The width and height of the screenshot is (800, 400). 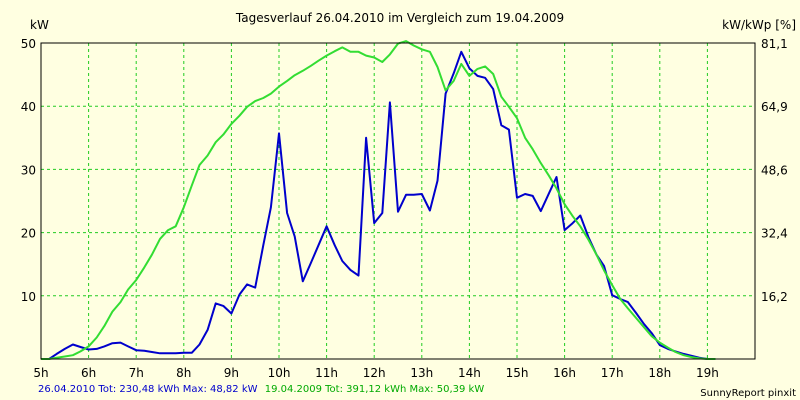 I want to click on y-left-tick-label: 10, so click(x=28, y=297).